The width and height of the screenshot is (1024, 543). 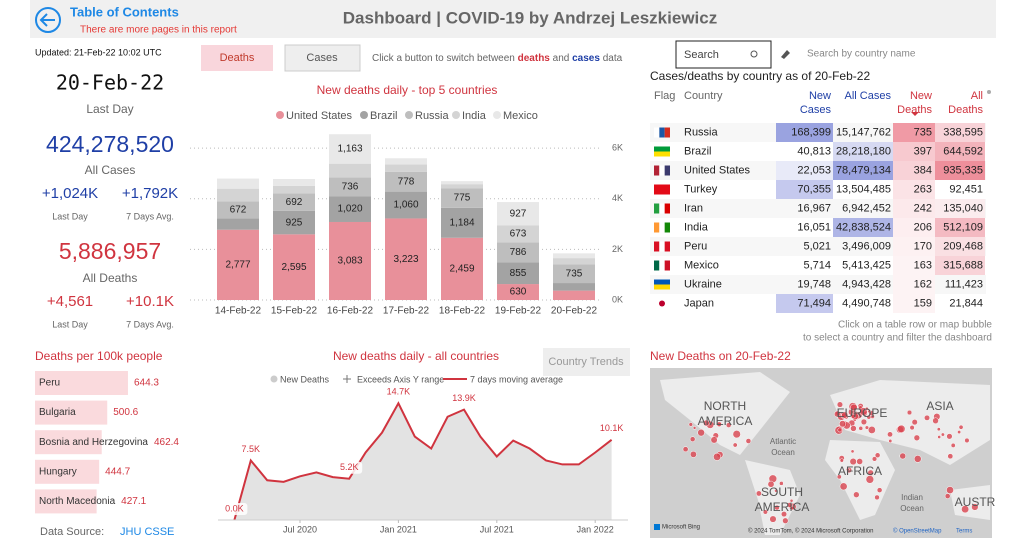 What do you see at coordinates (818, 303) in the screenshot?
I see `table-row: Japan 71,494 4,490,748 159 21,844` at bounding box center [818, 303].